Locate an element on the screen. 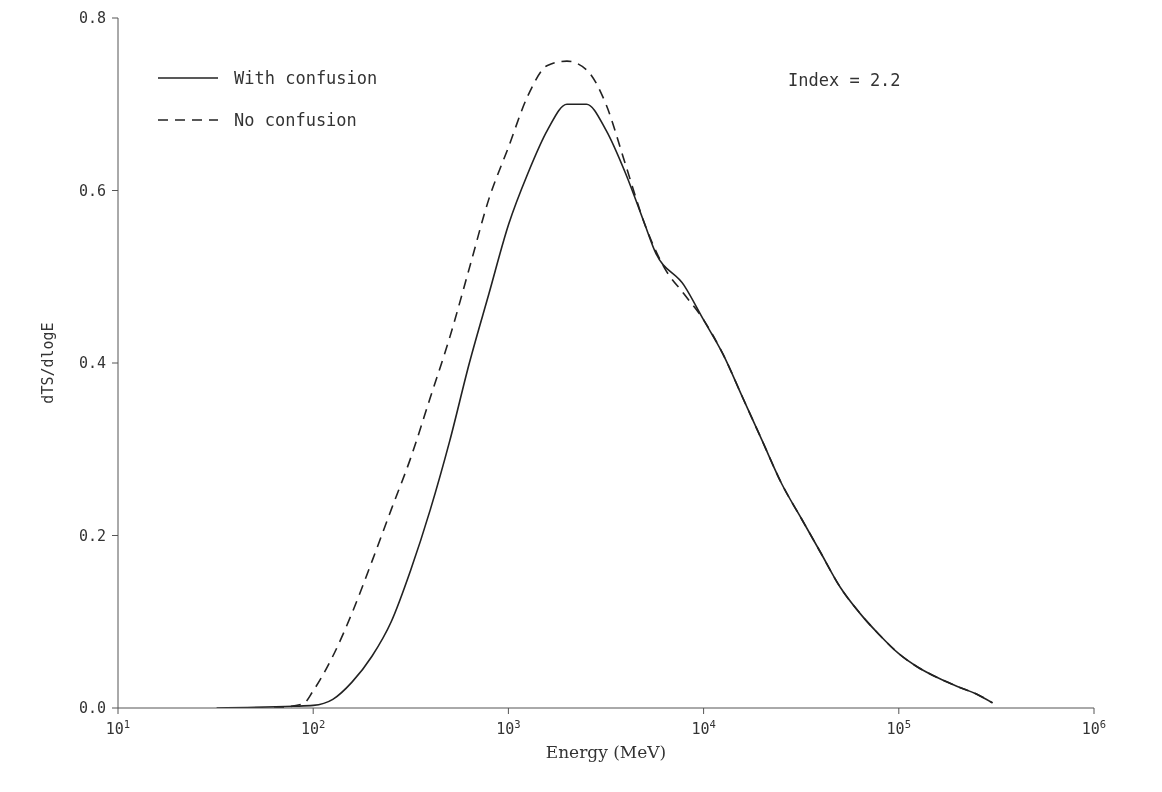 This screenshot has width=1162, height=792. x-axis-title: Energy (MeV) is located at coordinates (606, 752).